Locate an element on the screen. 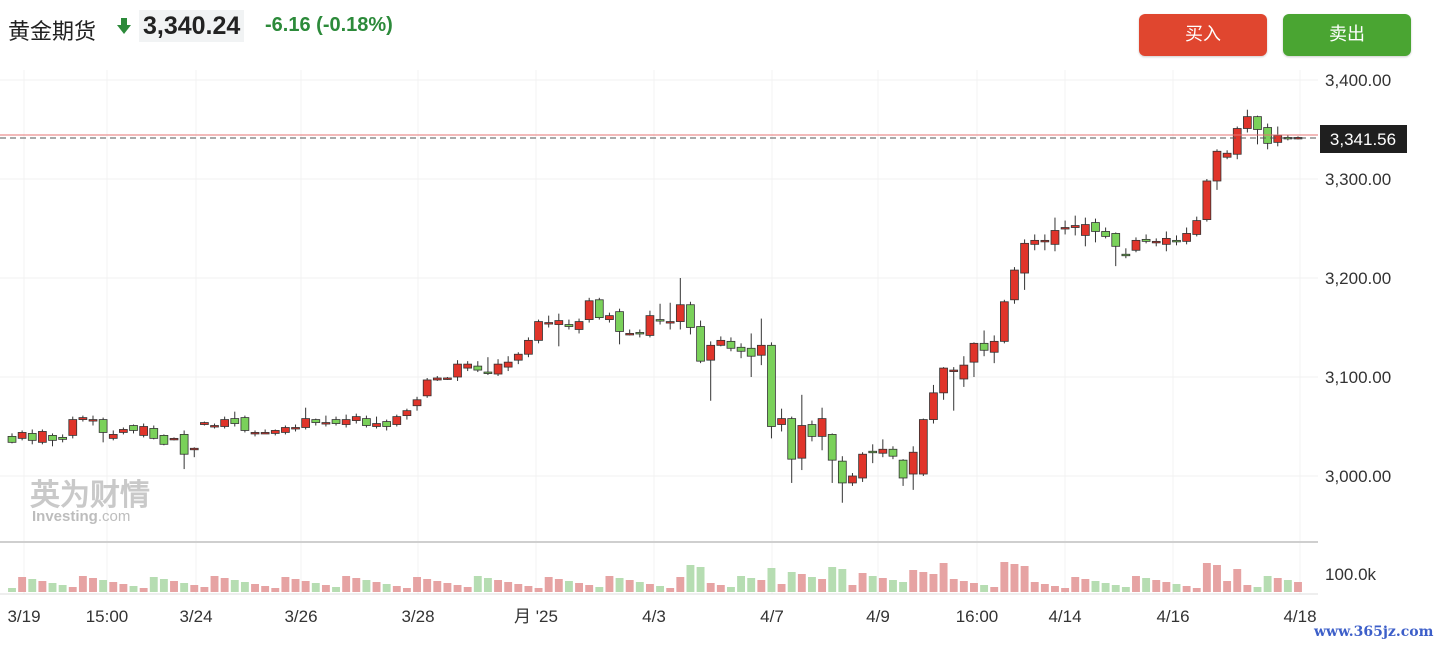 The width and height of the screenshot is (1434, 648). y-tick-label: 3,100.00 is located at coordinates (1358, 377).